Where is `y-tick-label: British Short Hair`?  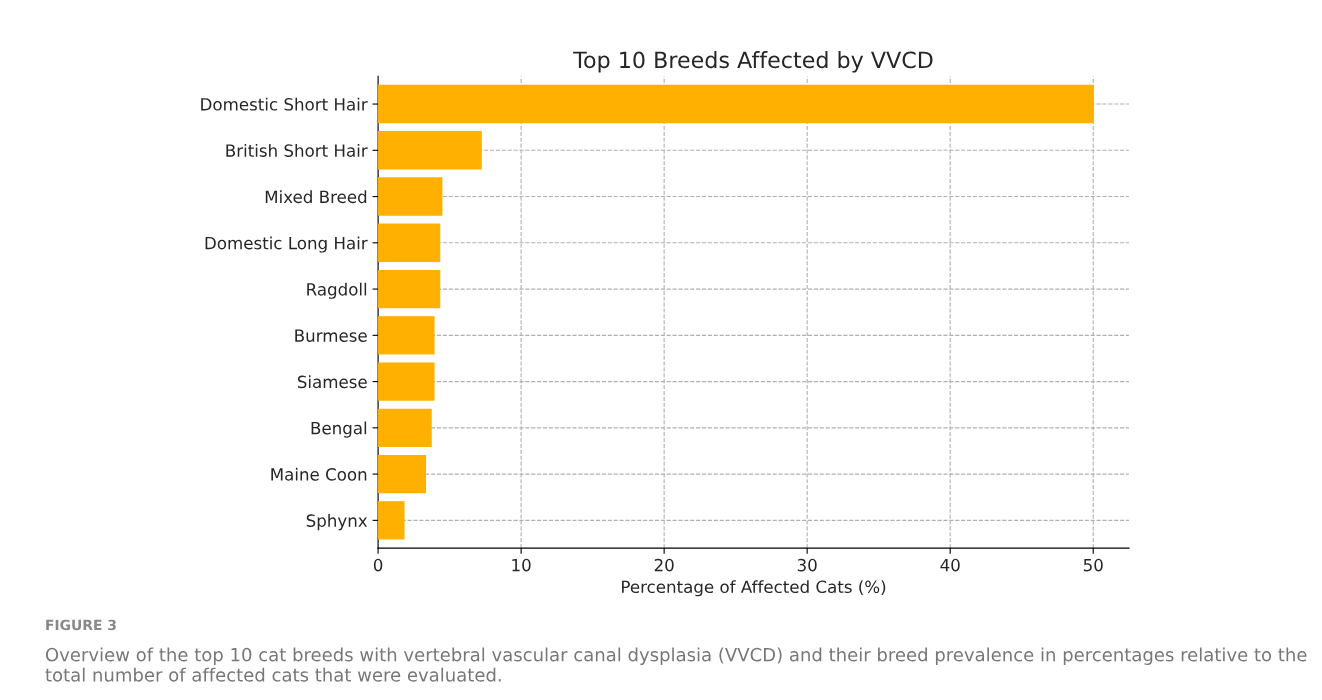 y-tick-label: British Short Hair is located at coordinates (297, 150).